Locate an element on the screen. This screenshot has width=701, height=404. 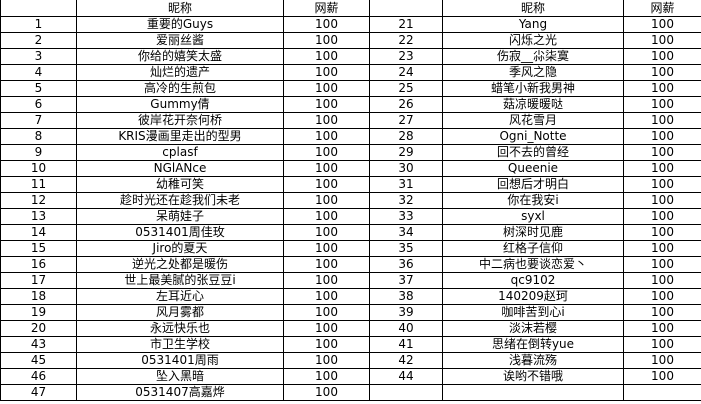
row-number: 38 is located at coordinates (406, 296).